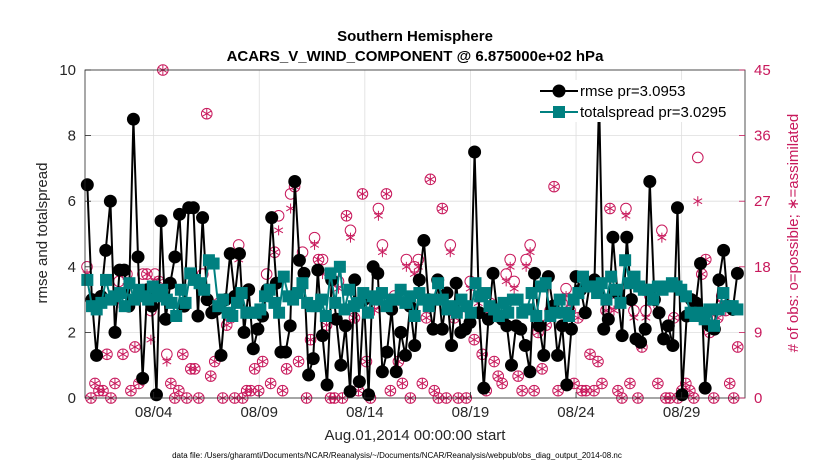  I want to click on y-tick-label-left: 2, so click(72, 332).